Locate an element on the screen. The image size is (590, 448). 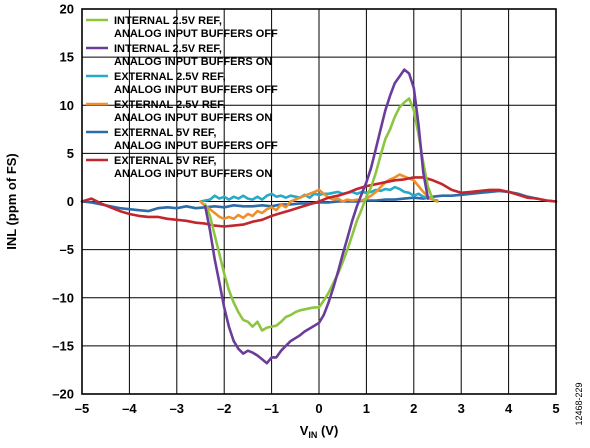
figure-id: 12468-229 is located at coordinates (579, 403).